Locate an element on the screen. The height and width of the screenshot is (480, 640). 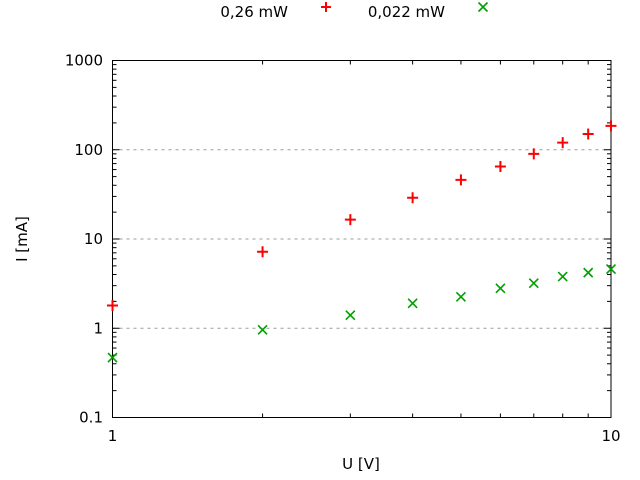
y-tick-label: 1 is located at coordinates (98, 328).